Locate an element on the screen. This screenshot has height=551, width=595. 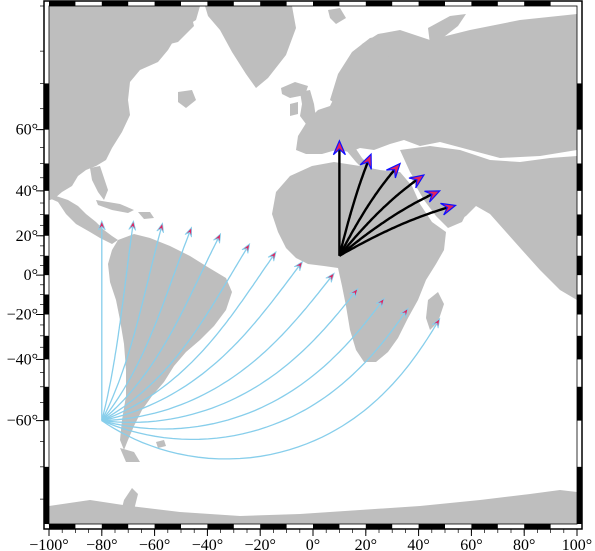
y-tick-label: −20° is located at coordinates (22, 315).